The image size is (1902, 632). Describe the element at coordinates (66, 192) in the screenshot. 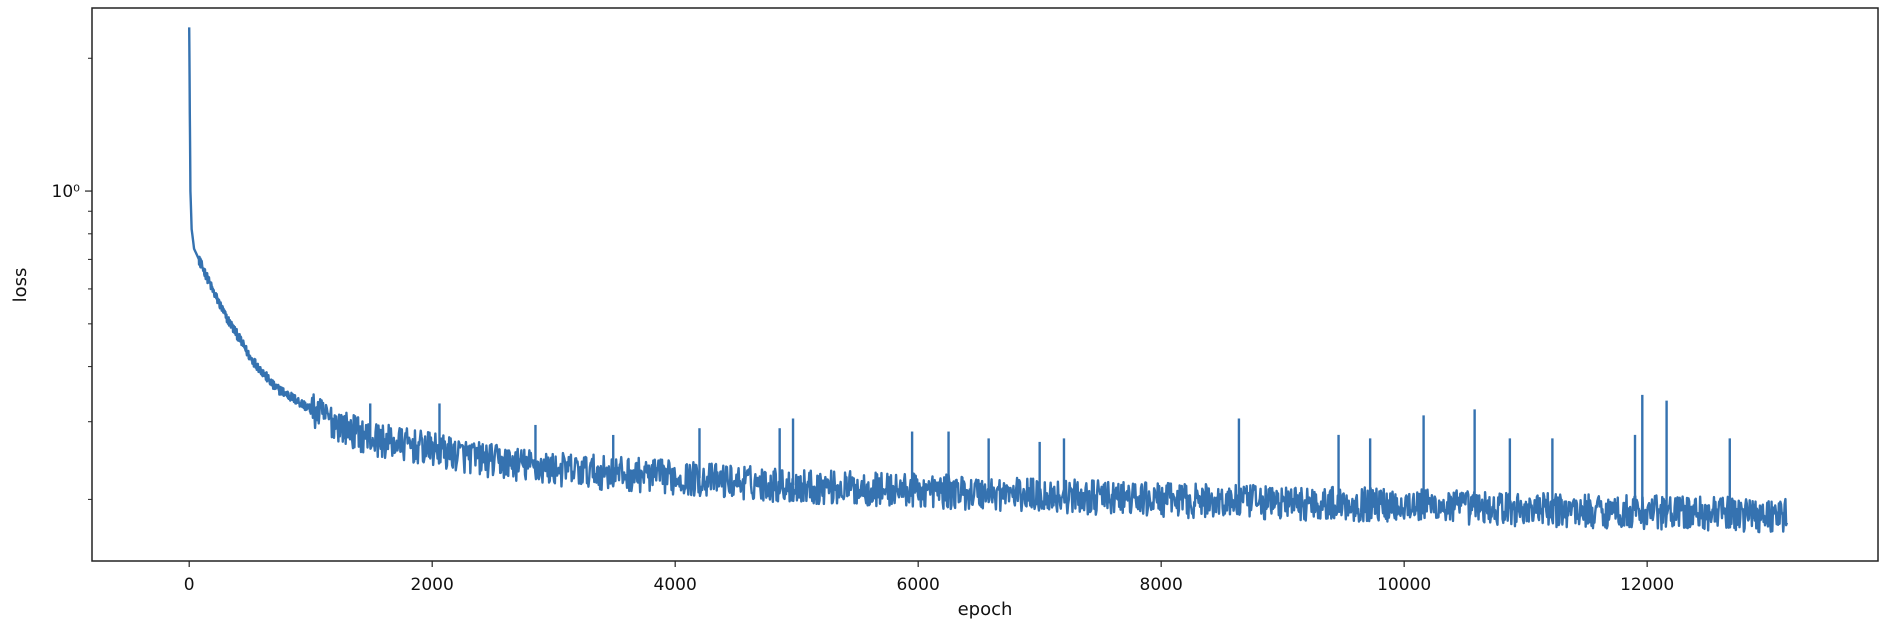

I see `y-axis-tick-label: 10⁰` at that location.